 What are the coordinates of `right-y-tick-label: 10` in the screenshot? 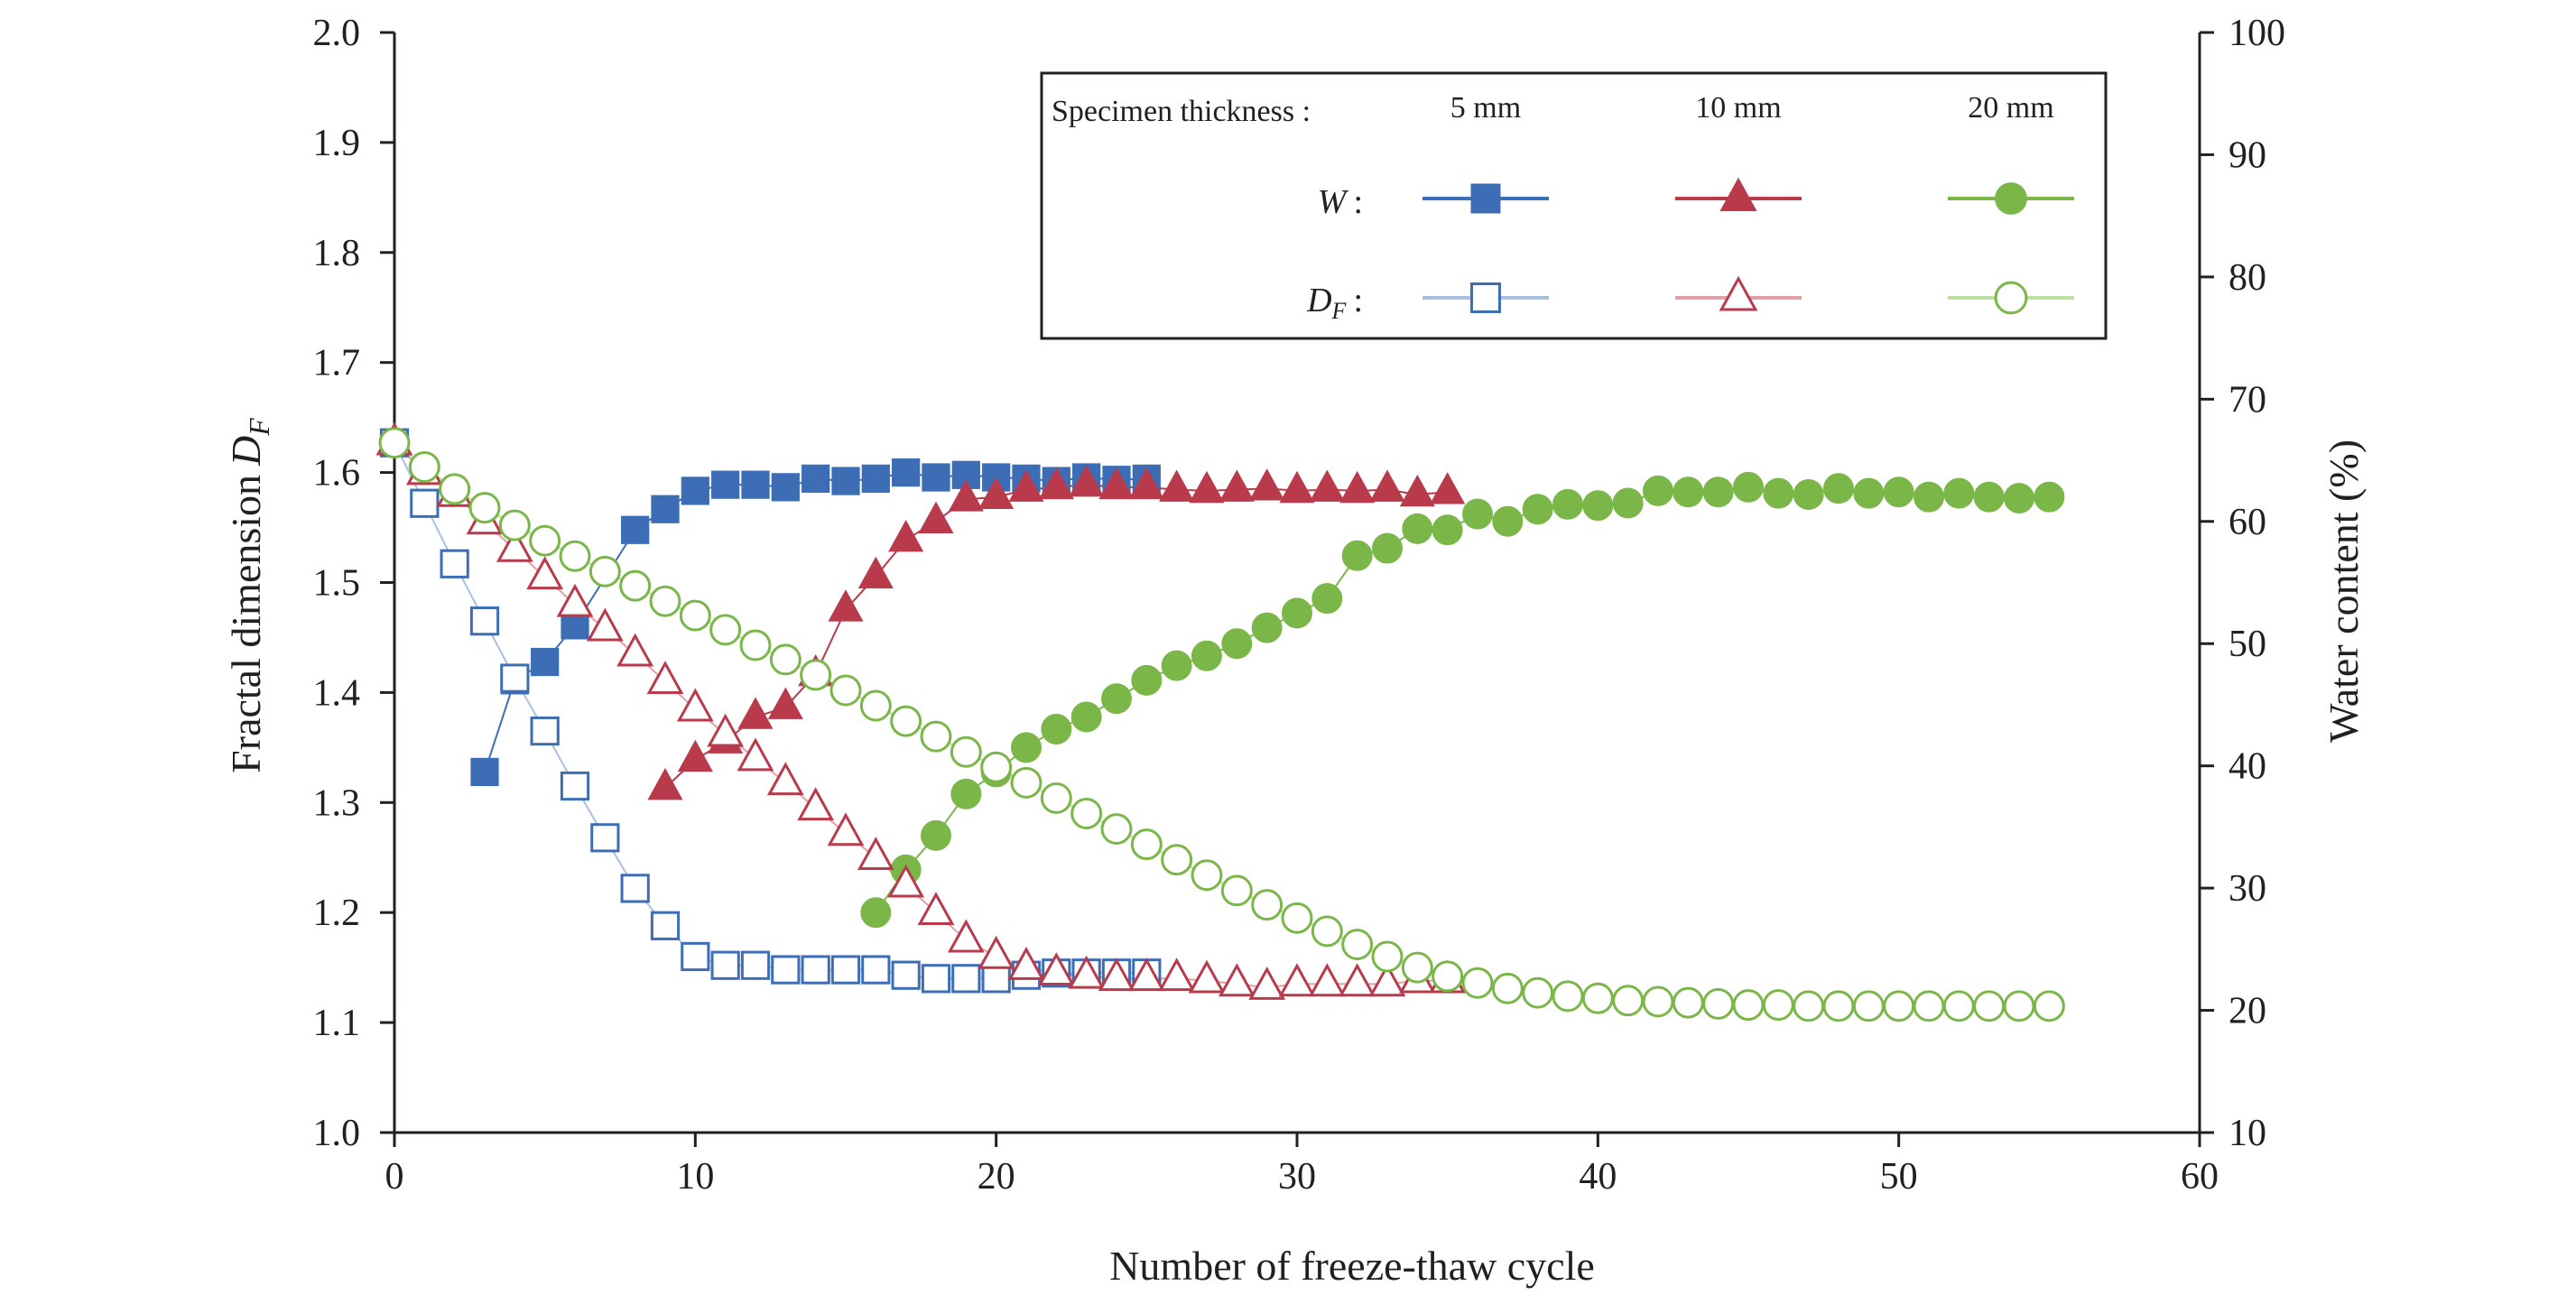 It's located at (2247, 1134).